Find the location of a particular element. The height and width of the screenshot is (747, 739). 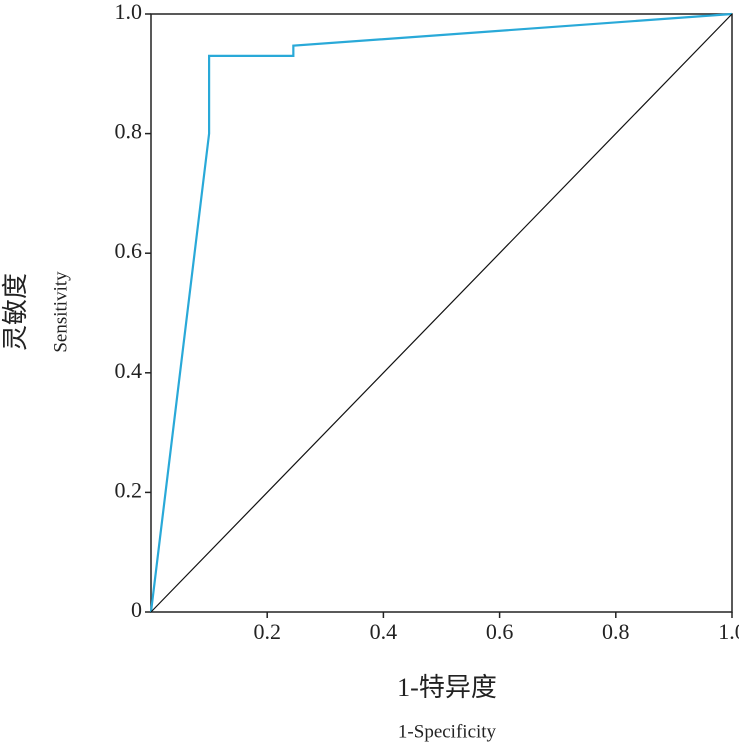

y-tick-label: 0.4 is located at coordinates (129, 370).